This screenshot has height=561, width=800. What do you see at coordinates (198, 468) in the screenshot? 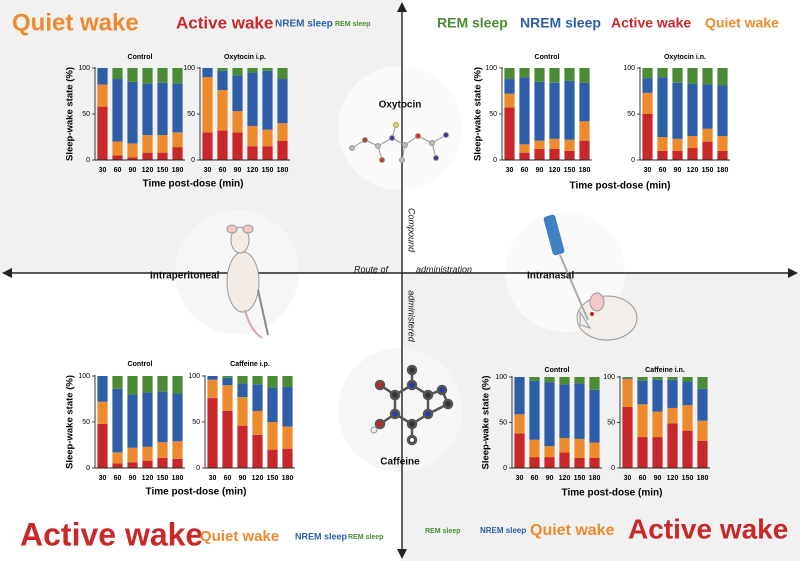
I see `y-tick-label: 0` at bounding box center [198, 468].